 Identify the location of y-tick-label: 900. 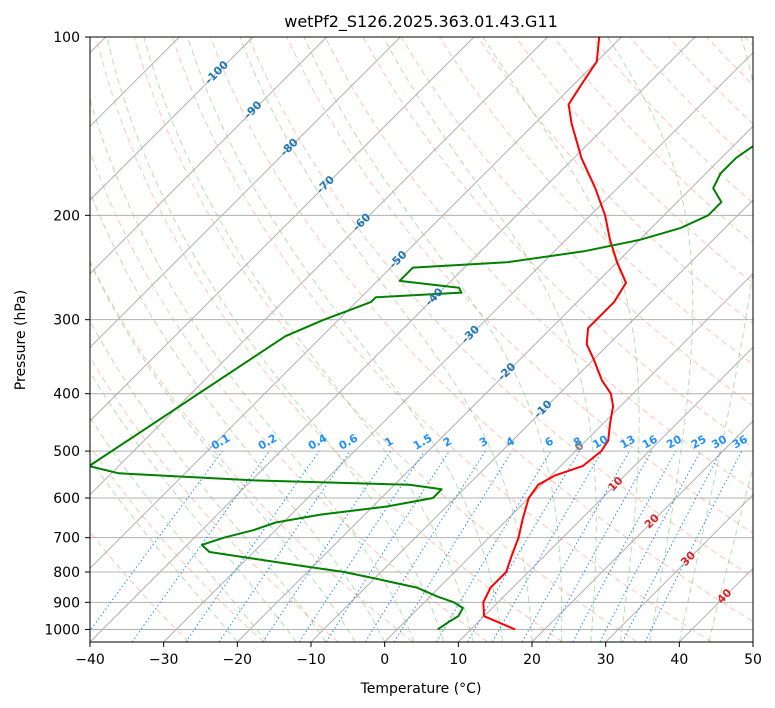
(66, 603).